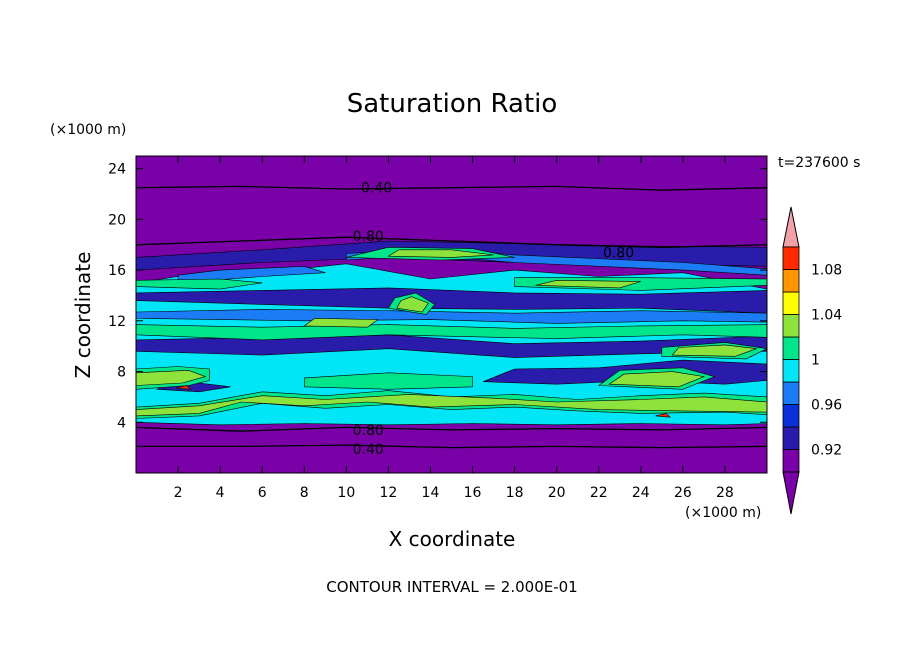 Image resolution: width=904 pixels, height=654 pixels. What do you see at coordinates (826, 316) in the screenshot?
I see `colorbar-label: 1.04` at bounding box center [826, 316].